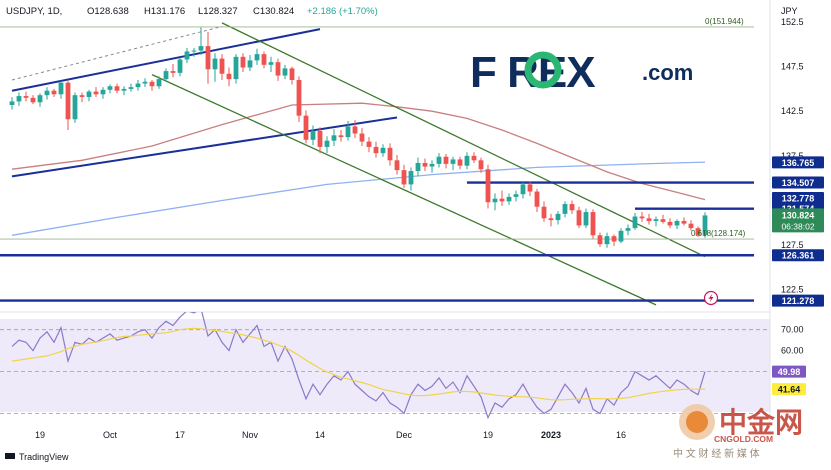 The height and width of the screenshot is (470, 831). I want to click on open-value: O128.638, so click(108, 11).